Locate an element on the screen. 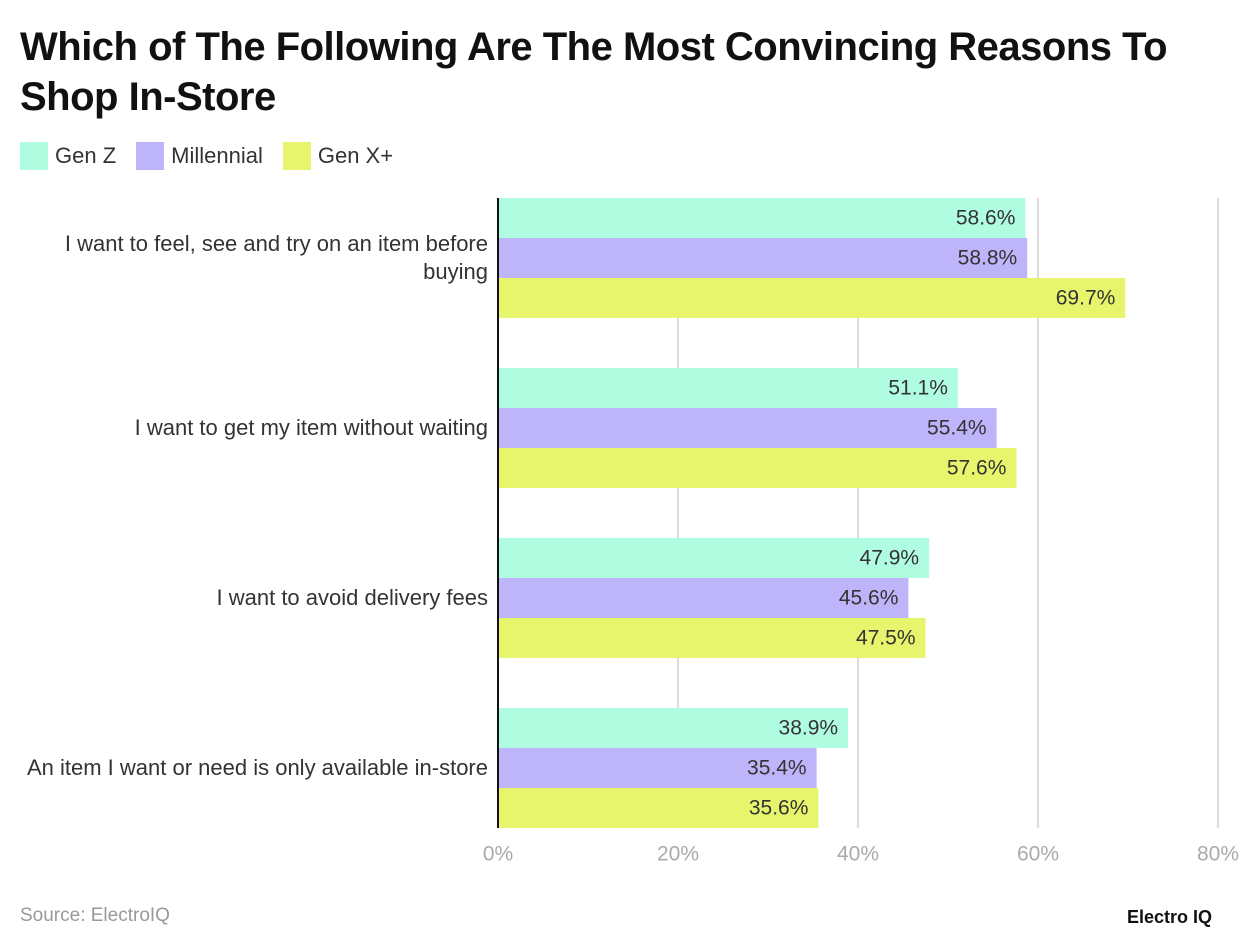  value-label: 58.6% is located at coordinates (986, 218).